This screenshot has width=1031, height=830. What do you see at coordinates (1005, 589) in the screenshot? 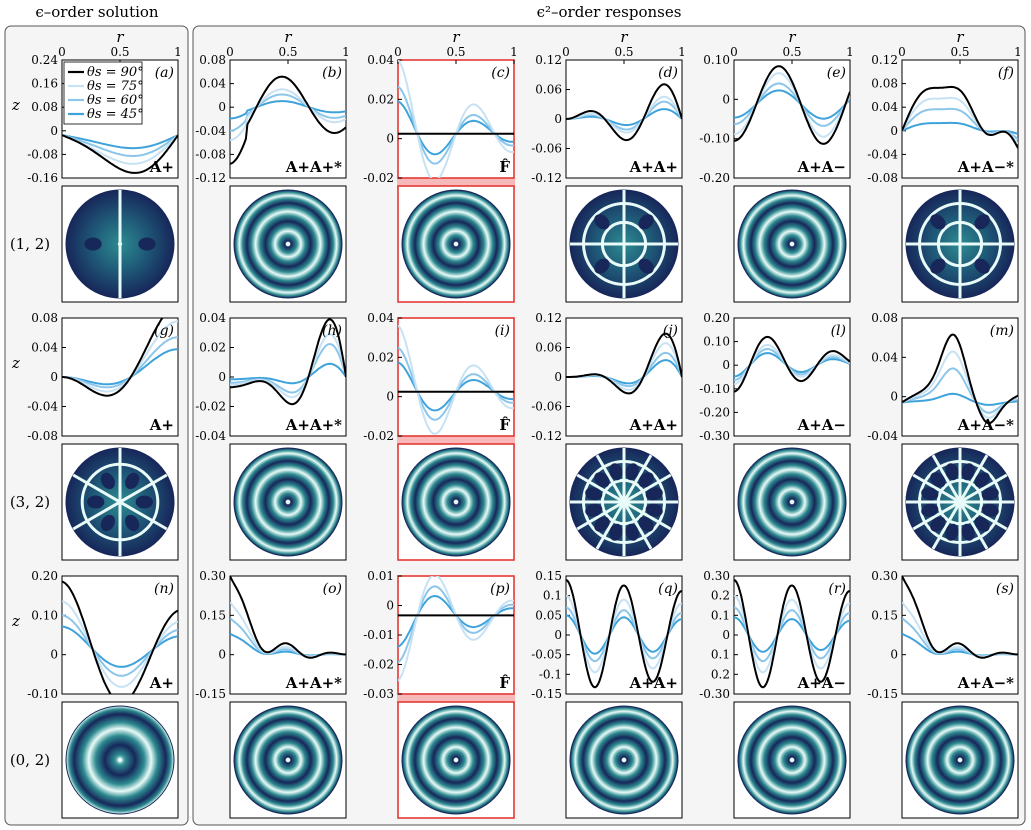
I see `panel-tag: (s)` at bounding box center [1005, 589].